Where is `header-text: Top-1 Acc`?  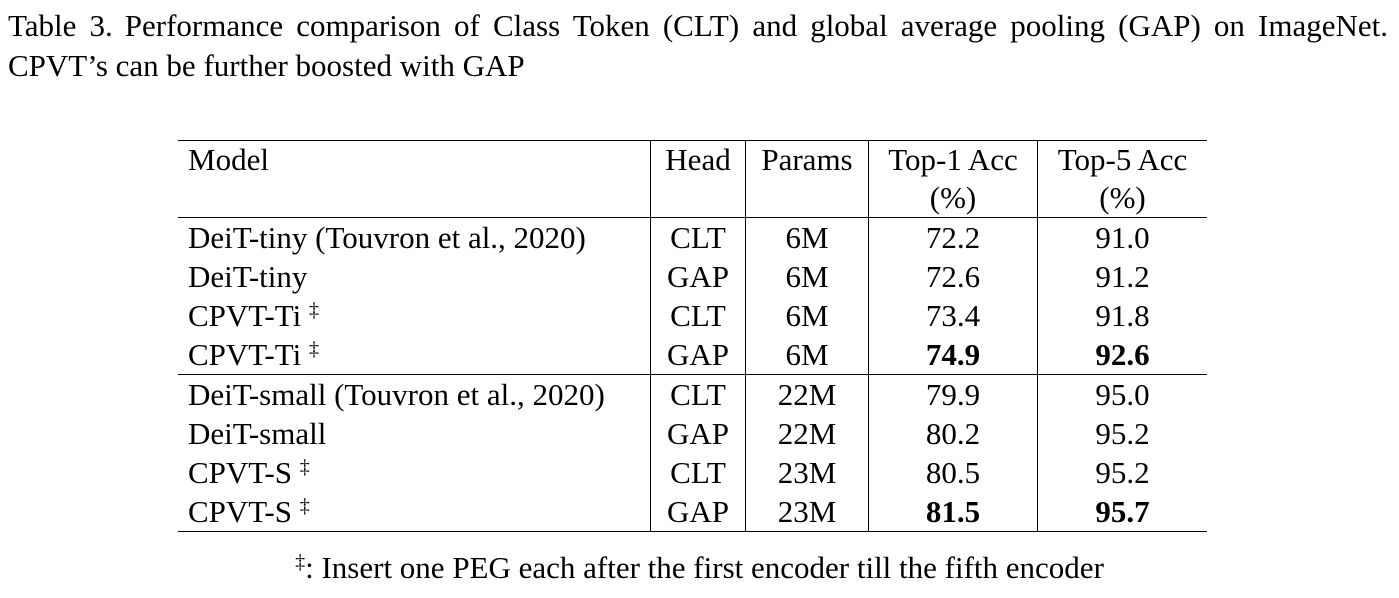 header-text: Top-1 Acc is located at coordinates (953, 159).